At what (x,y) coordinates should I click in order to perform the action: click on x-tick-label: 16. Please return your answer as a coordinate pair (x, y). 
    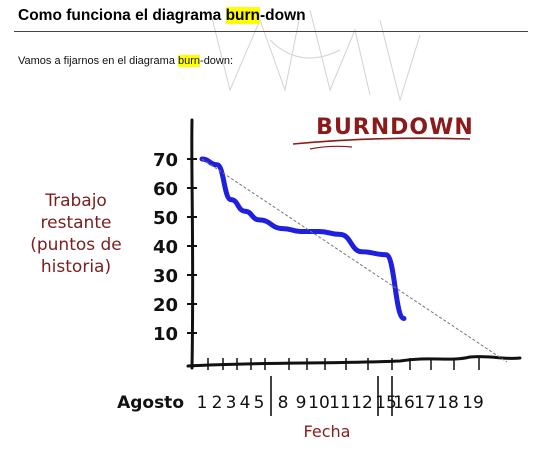
    Looking at the image, I should click on (404, 403).